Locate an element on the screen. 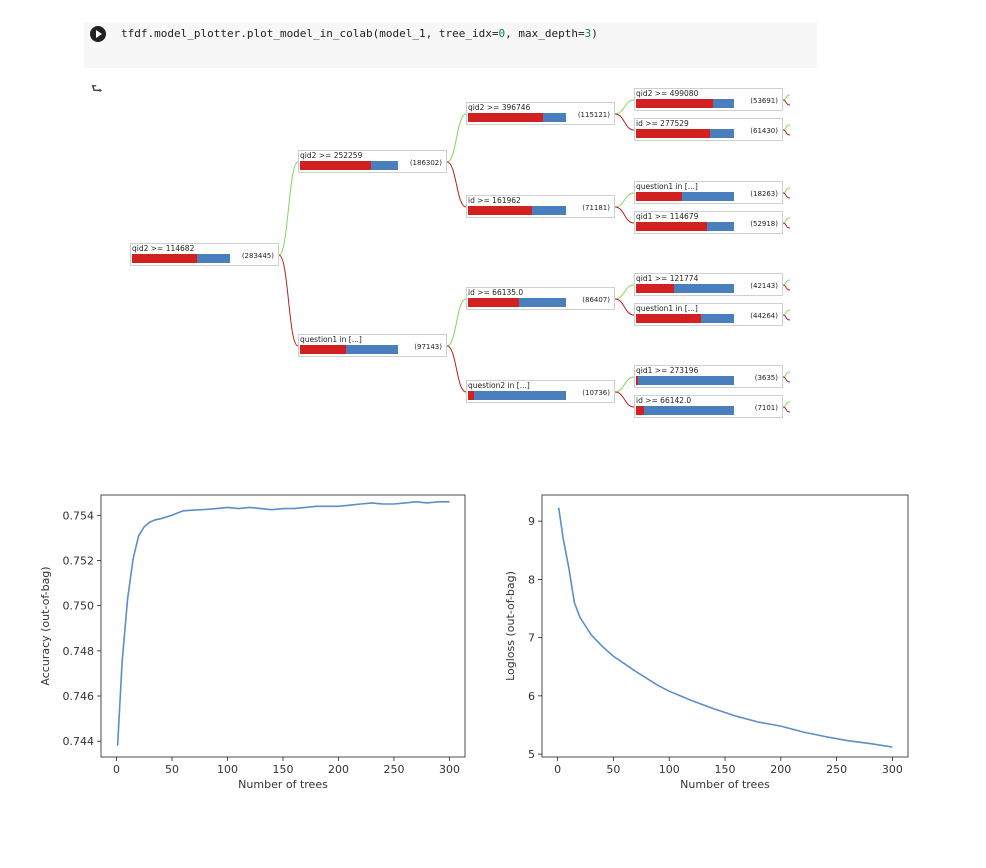  y-tick-label: 0.754 is located at coordinates (79, 515).